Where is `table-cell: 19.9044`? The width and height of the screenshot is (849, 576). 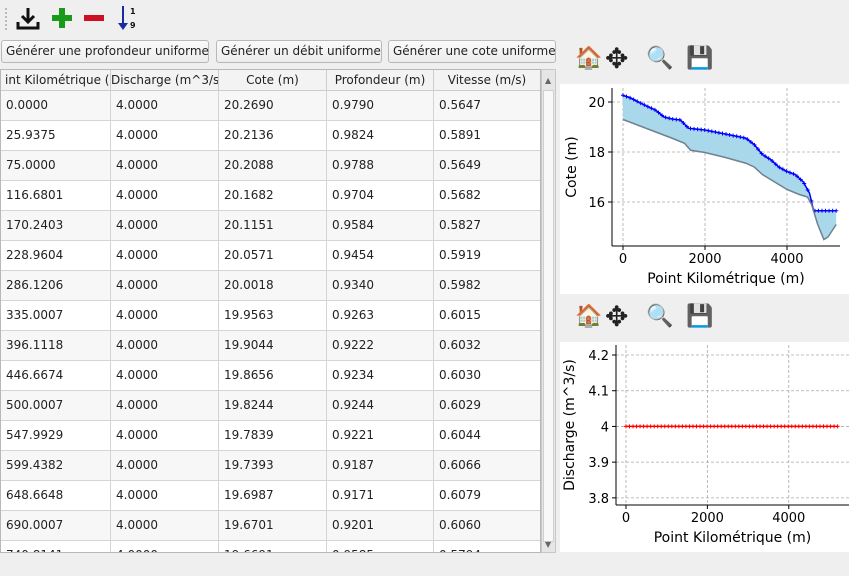
table-cell: 19.9044 is located at coordinates (273, 346).